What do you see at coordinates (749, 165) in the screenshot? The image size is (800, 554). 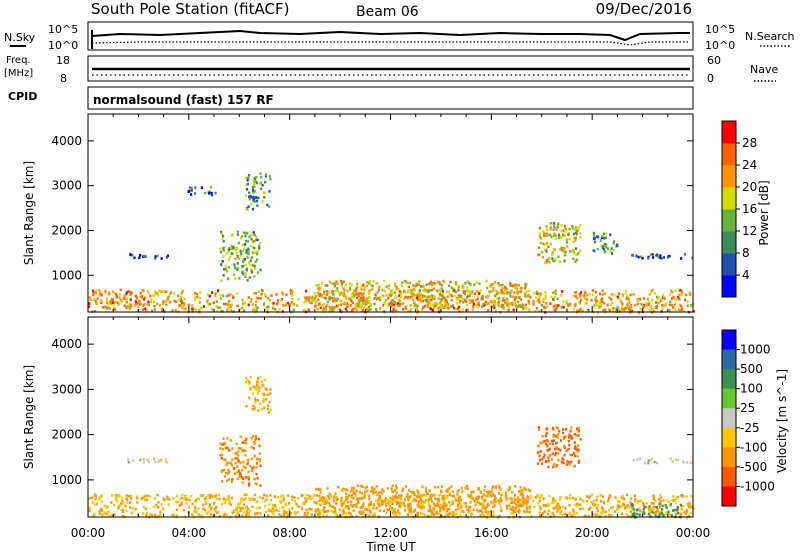 I see `power-colorbar-tick-label: 24` at bounding box center [749, 165].